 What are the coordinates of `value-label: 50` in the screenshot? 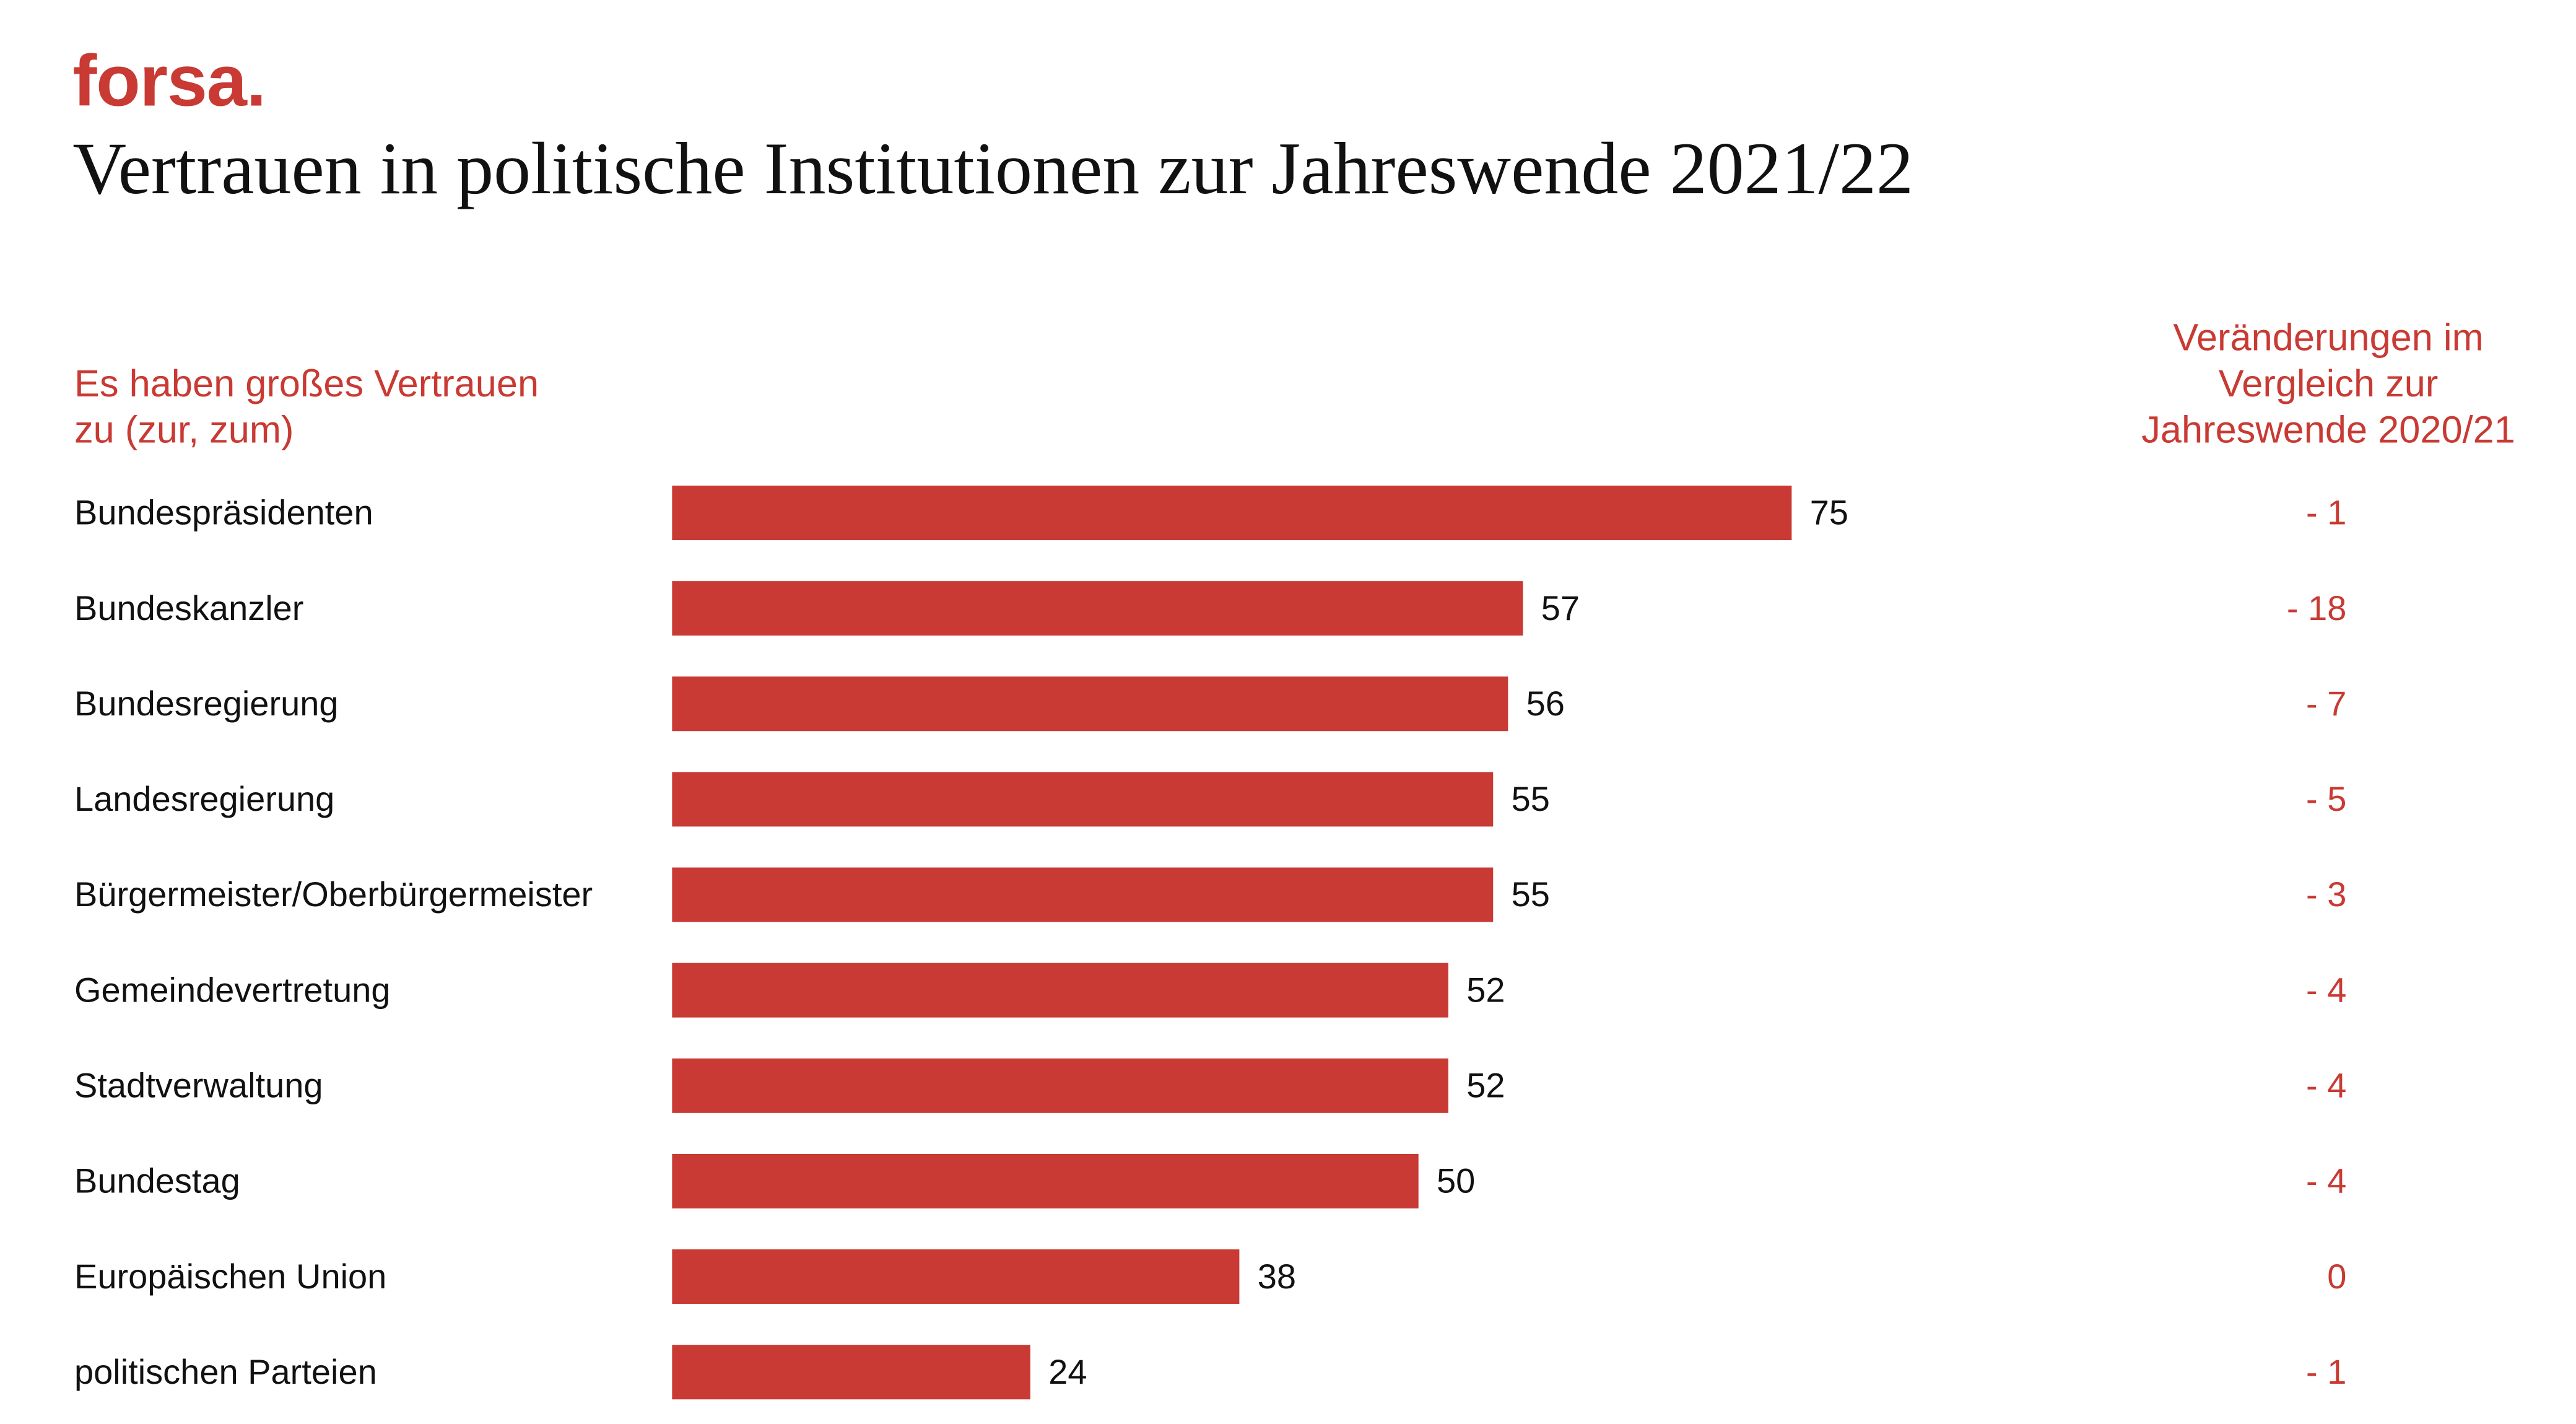 It's located at (1456, 1180).